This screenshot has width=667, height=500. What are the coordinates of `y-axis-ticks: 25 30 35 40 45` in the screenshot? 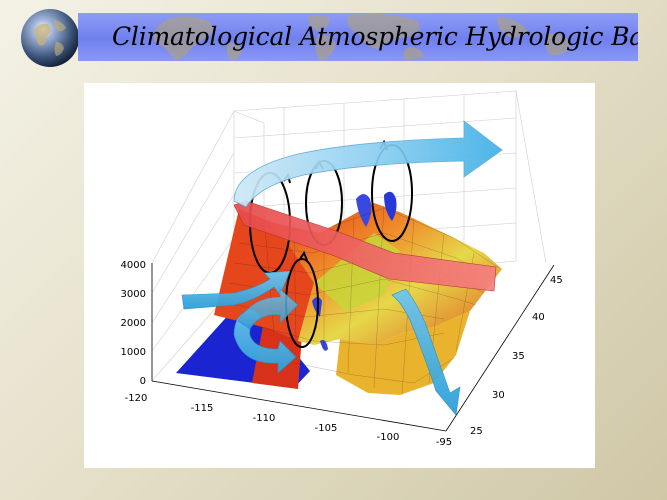 It's located at (516, 356).